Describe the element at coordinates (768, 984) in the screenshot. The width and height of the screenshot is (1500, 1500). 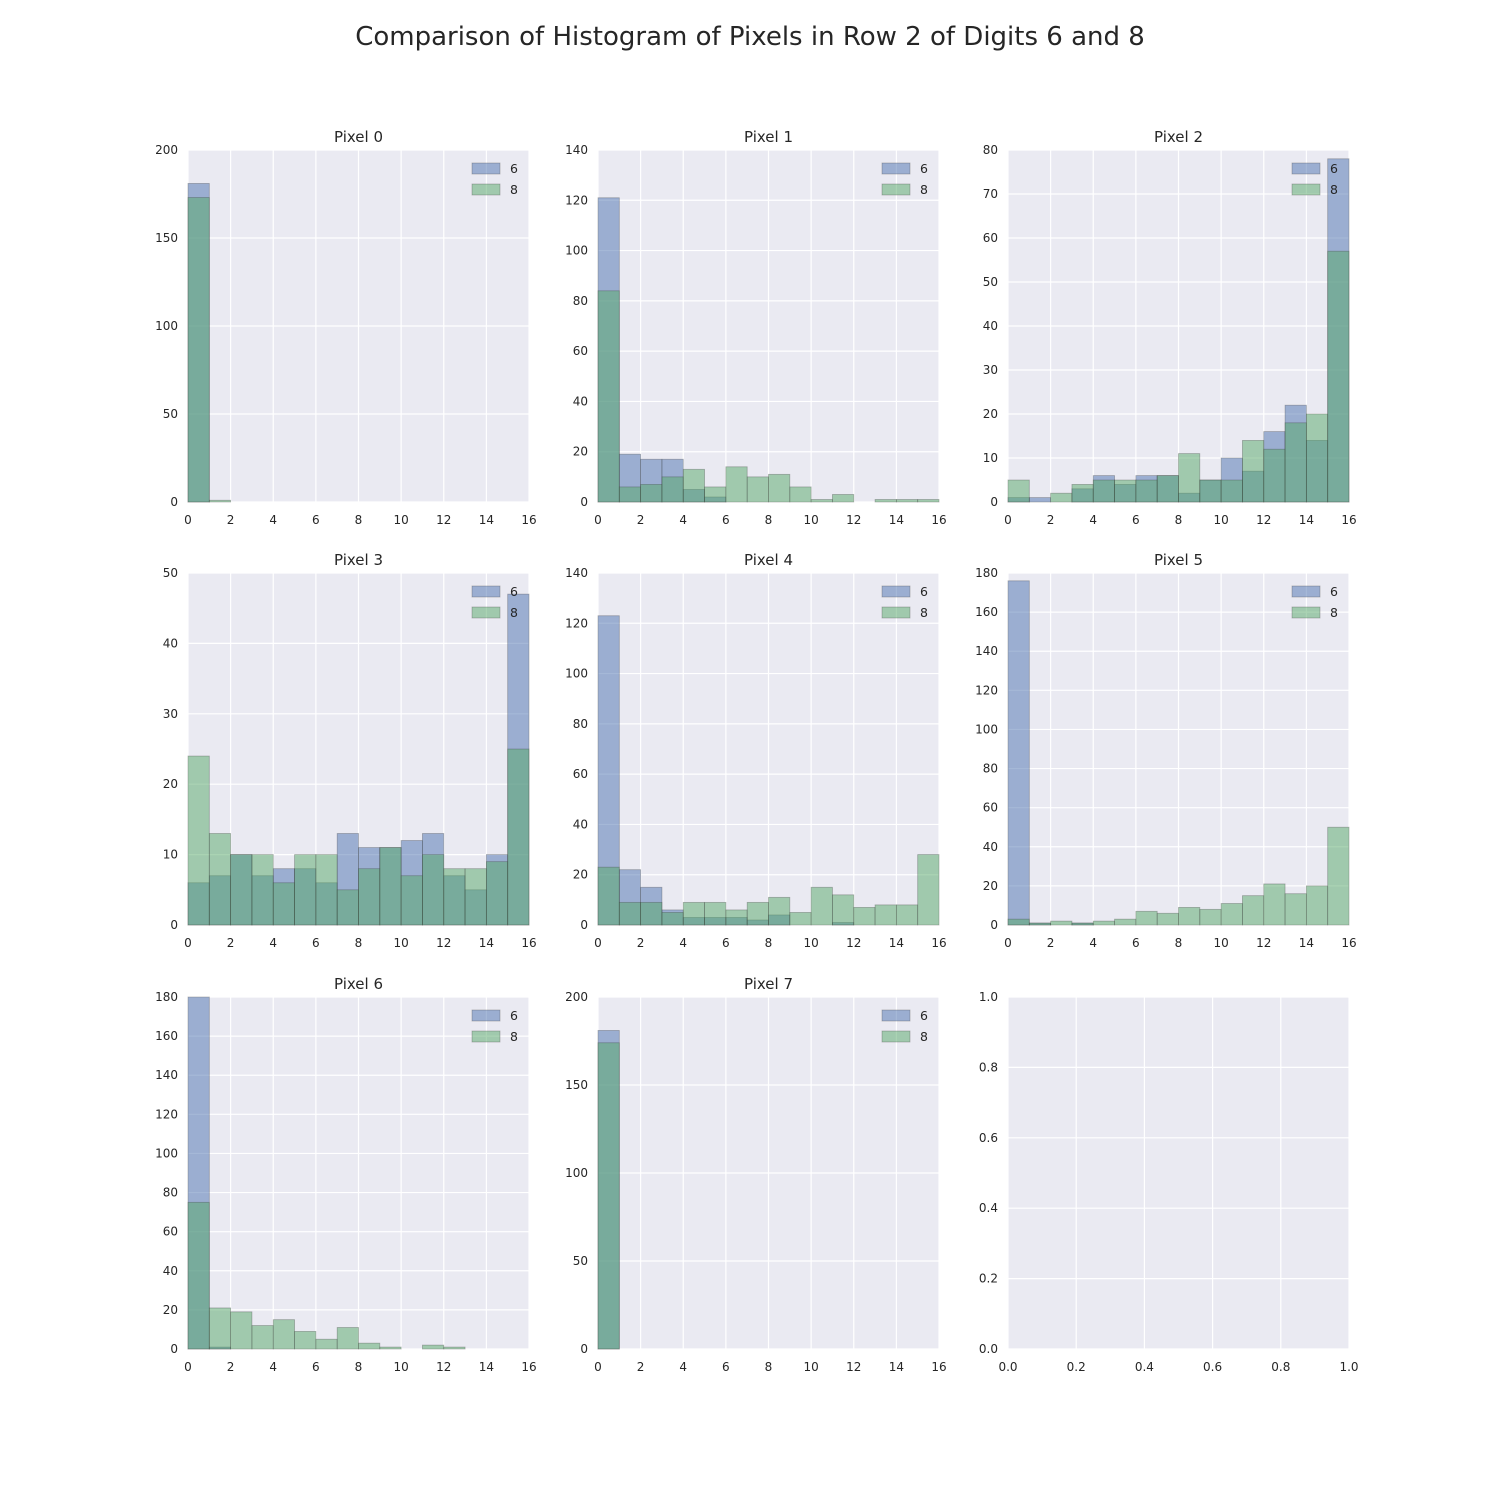
I see `subplot-title: Pixel 7` at that location.